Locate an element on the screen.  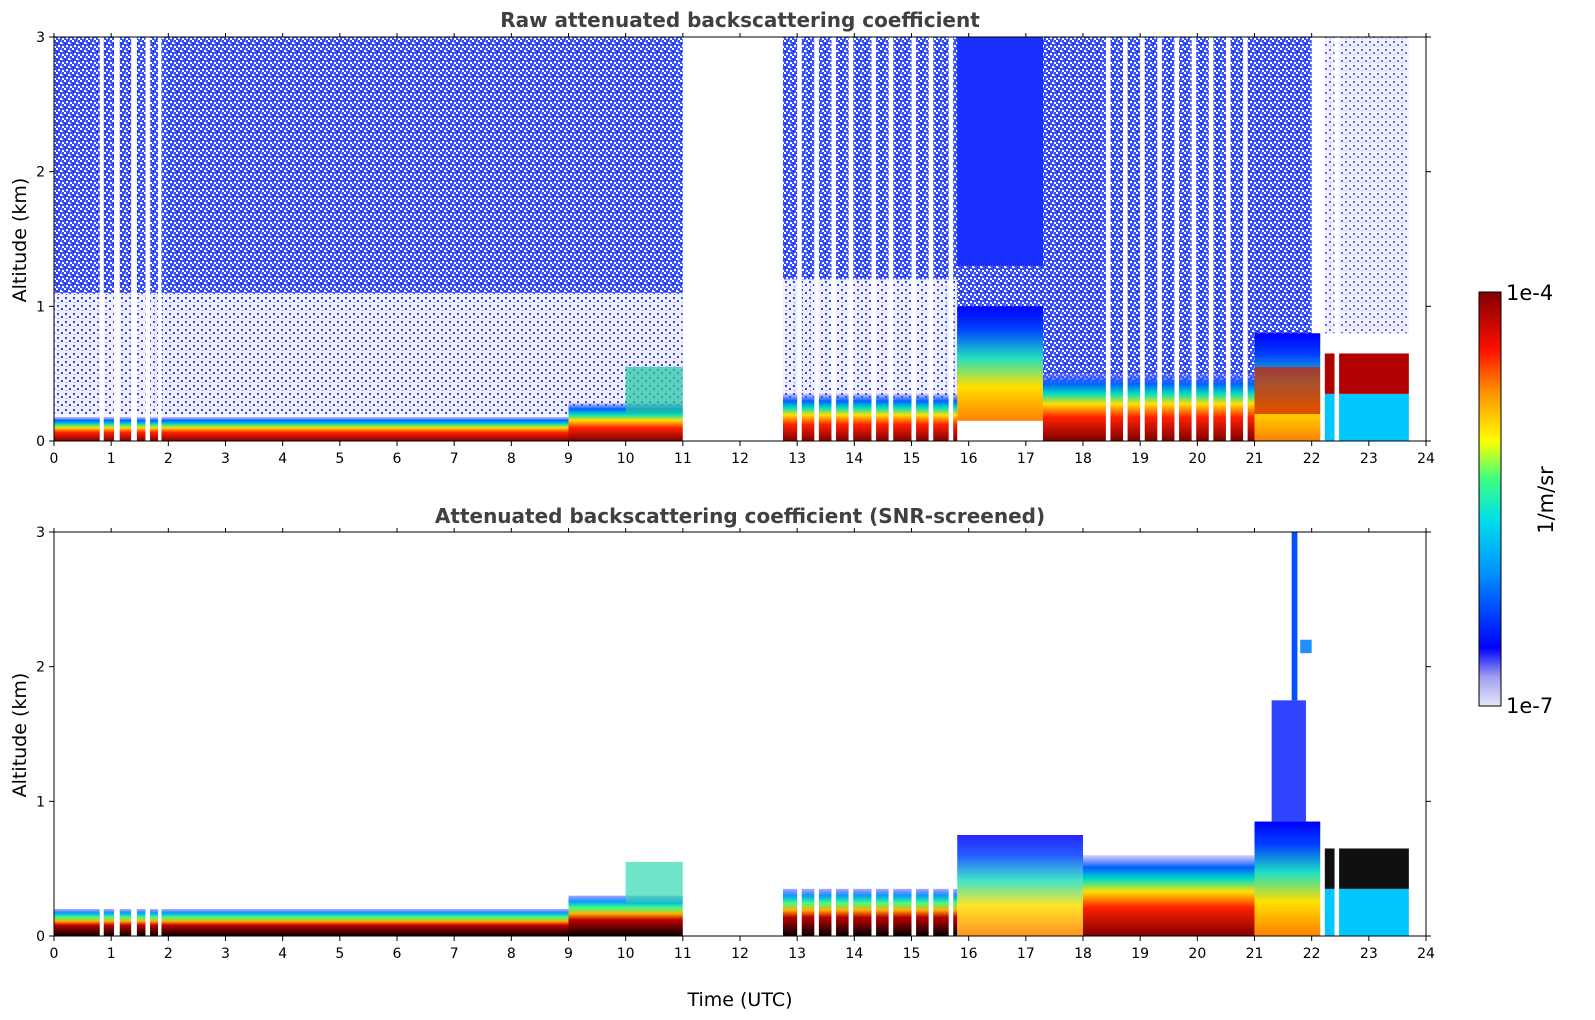
screened-aerosol-16h is located at coordinates (1020, 885).